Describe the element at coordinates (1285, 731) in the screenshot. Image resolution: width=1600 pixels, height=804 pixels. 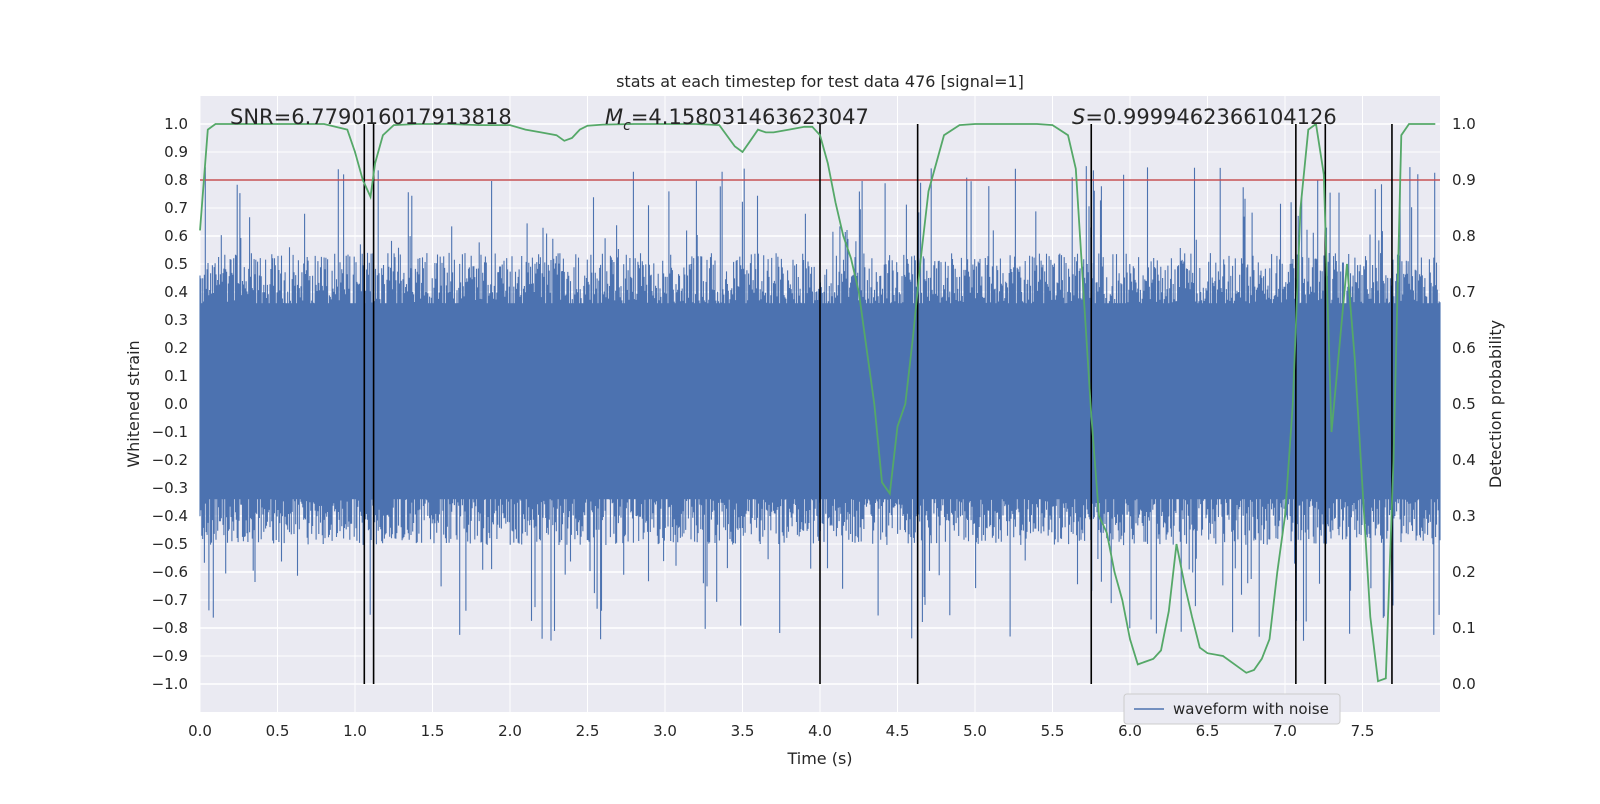
I see `x-tick-label: 7.0` at that location.